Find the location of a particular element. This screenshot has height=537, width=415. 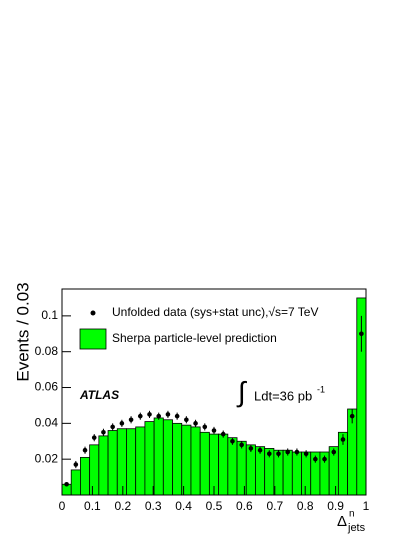

x-axis-sub: jets is located at coordinates (356, 528).